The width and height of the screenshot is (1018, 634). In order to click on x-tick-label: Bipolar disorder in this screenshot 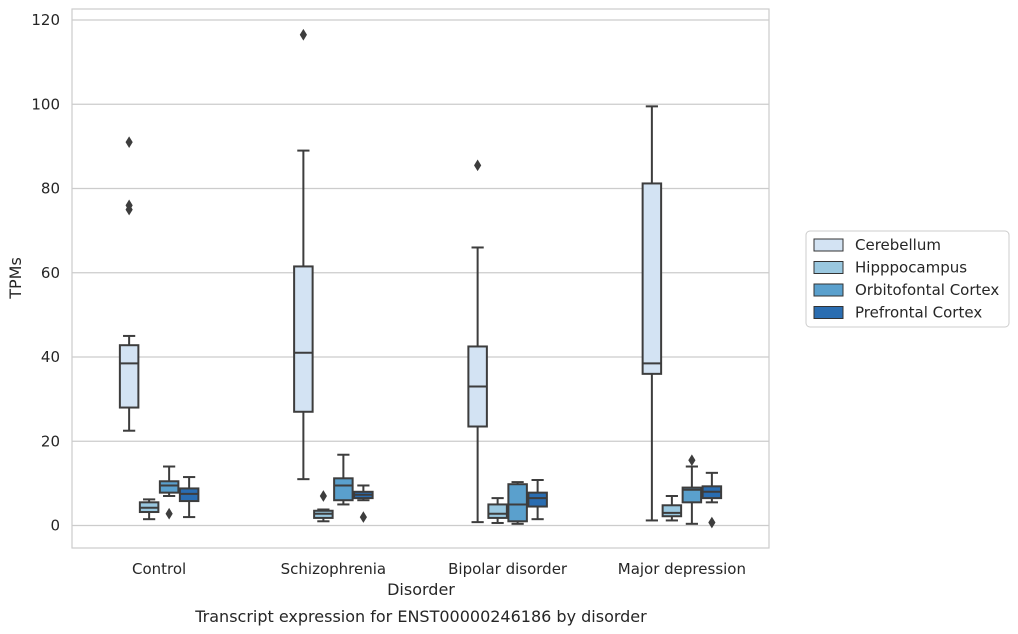, I will do `click(508, 569)`.